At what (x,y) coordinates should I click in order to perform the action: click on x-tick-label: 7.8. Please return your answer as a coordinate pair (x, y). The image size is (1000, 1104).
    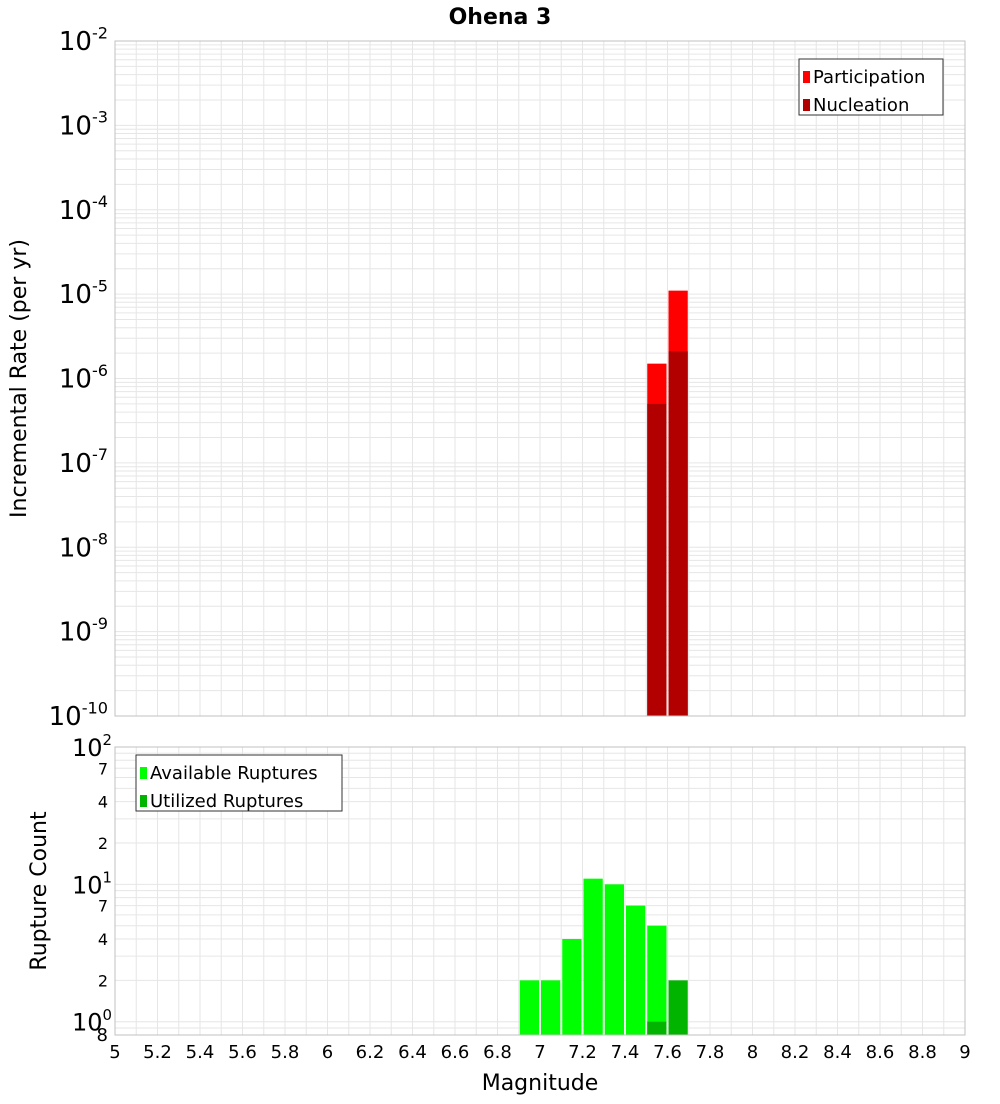
    Looking at the image, I should click on (710, 1052).